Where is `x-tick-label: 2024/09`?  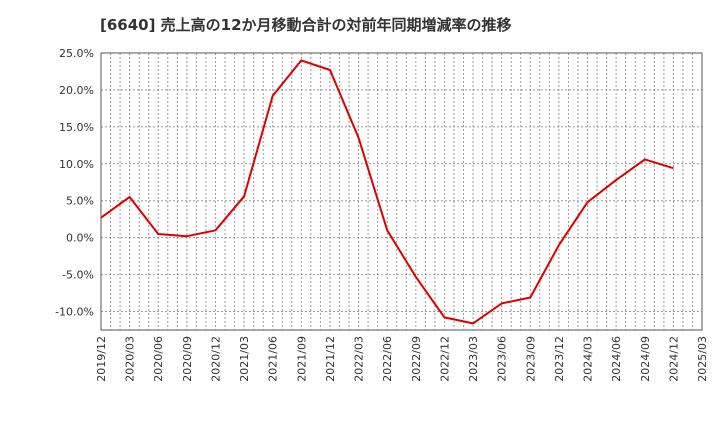 x-tick-label: 2024/09 is located at coordinates (645, 359).